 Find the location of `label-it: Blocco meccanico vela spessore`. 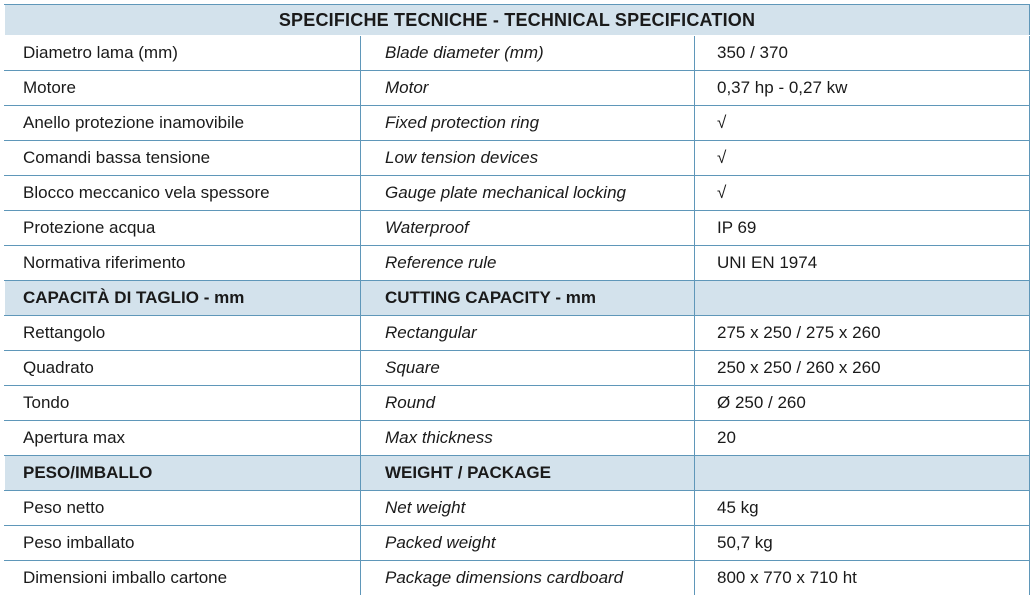

label-it: Blocco meccanico vela spessore is located at coordinates (182, 193).